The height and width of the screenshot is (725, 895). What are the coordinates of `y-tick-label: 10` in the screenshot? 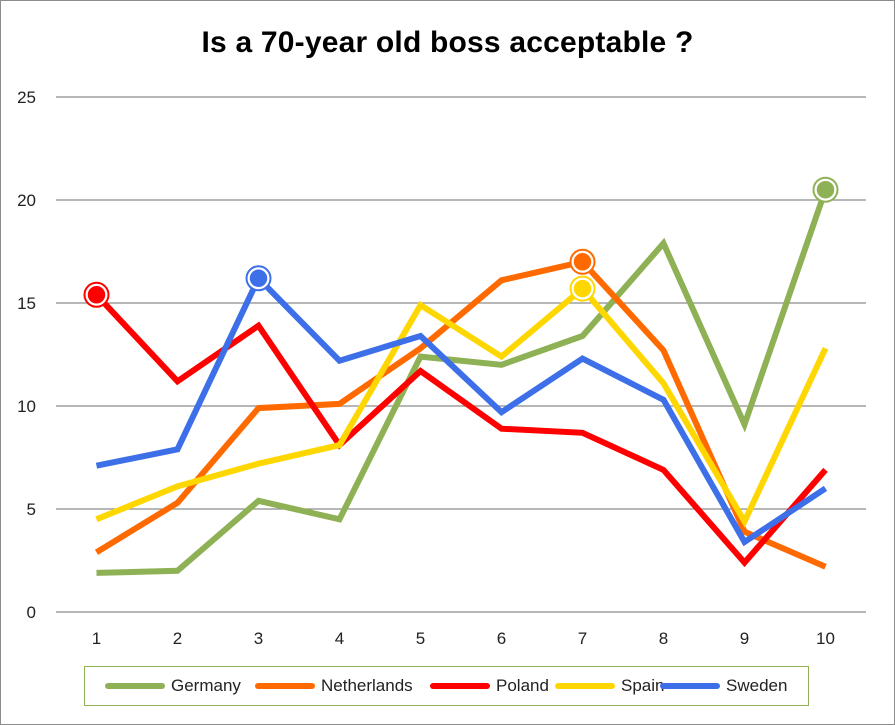 It's located at (26, 406).